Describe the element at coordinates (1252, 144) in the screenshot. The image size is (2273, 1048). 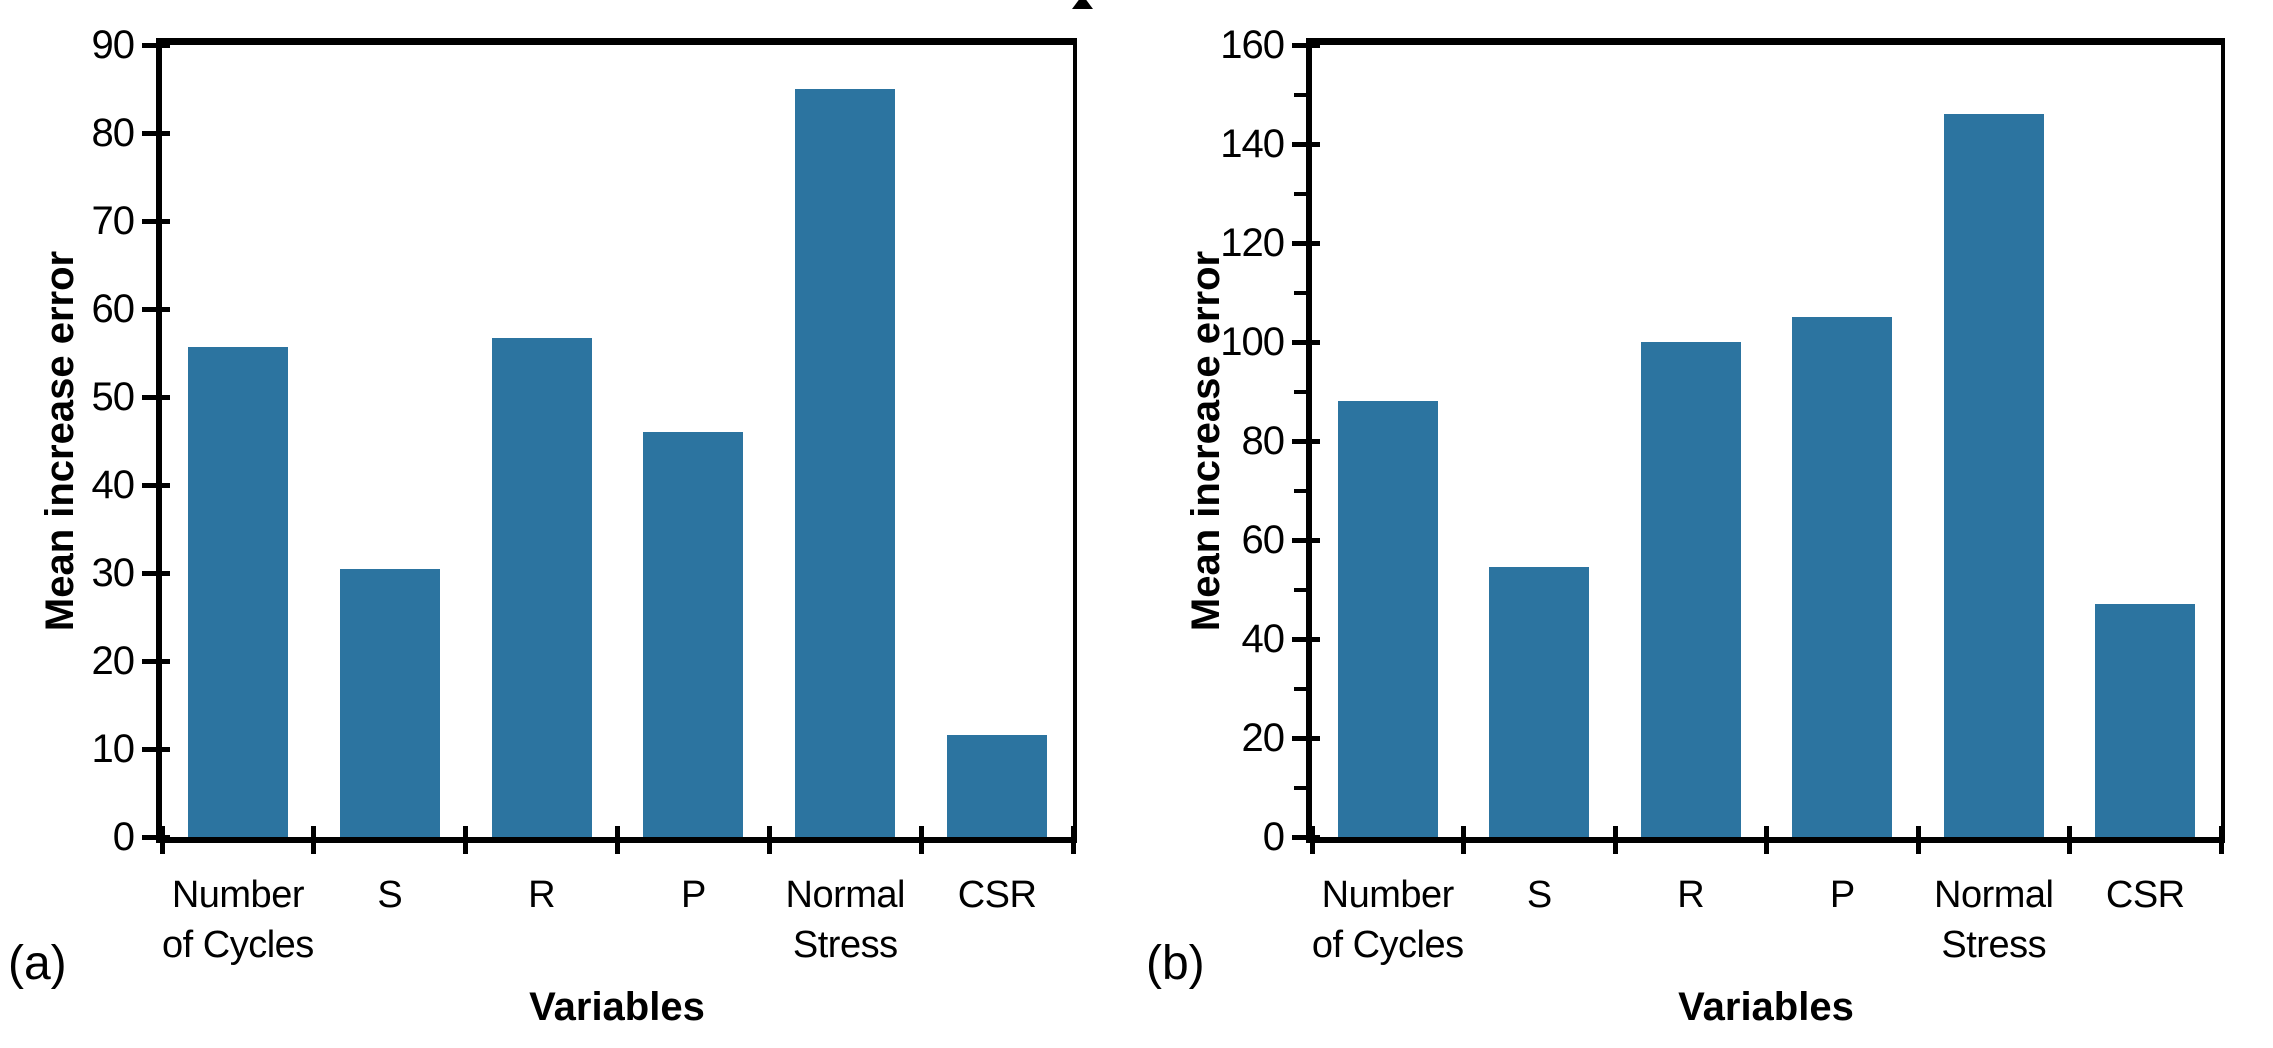
I see `y-tick-label: 140` at that location.